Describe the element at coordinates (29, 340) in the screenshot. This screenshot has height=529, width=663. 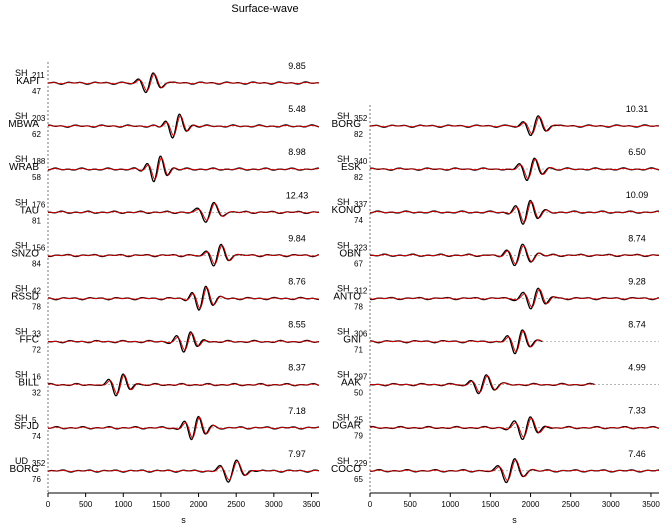
I see `trace-station-label: FFC` at that location.